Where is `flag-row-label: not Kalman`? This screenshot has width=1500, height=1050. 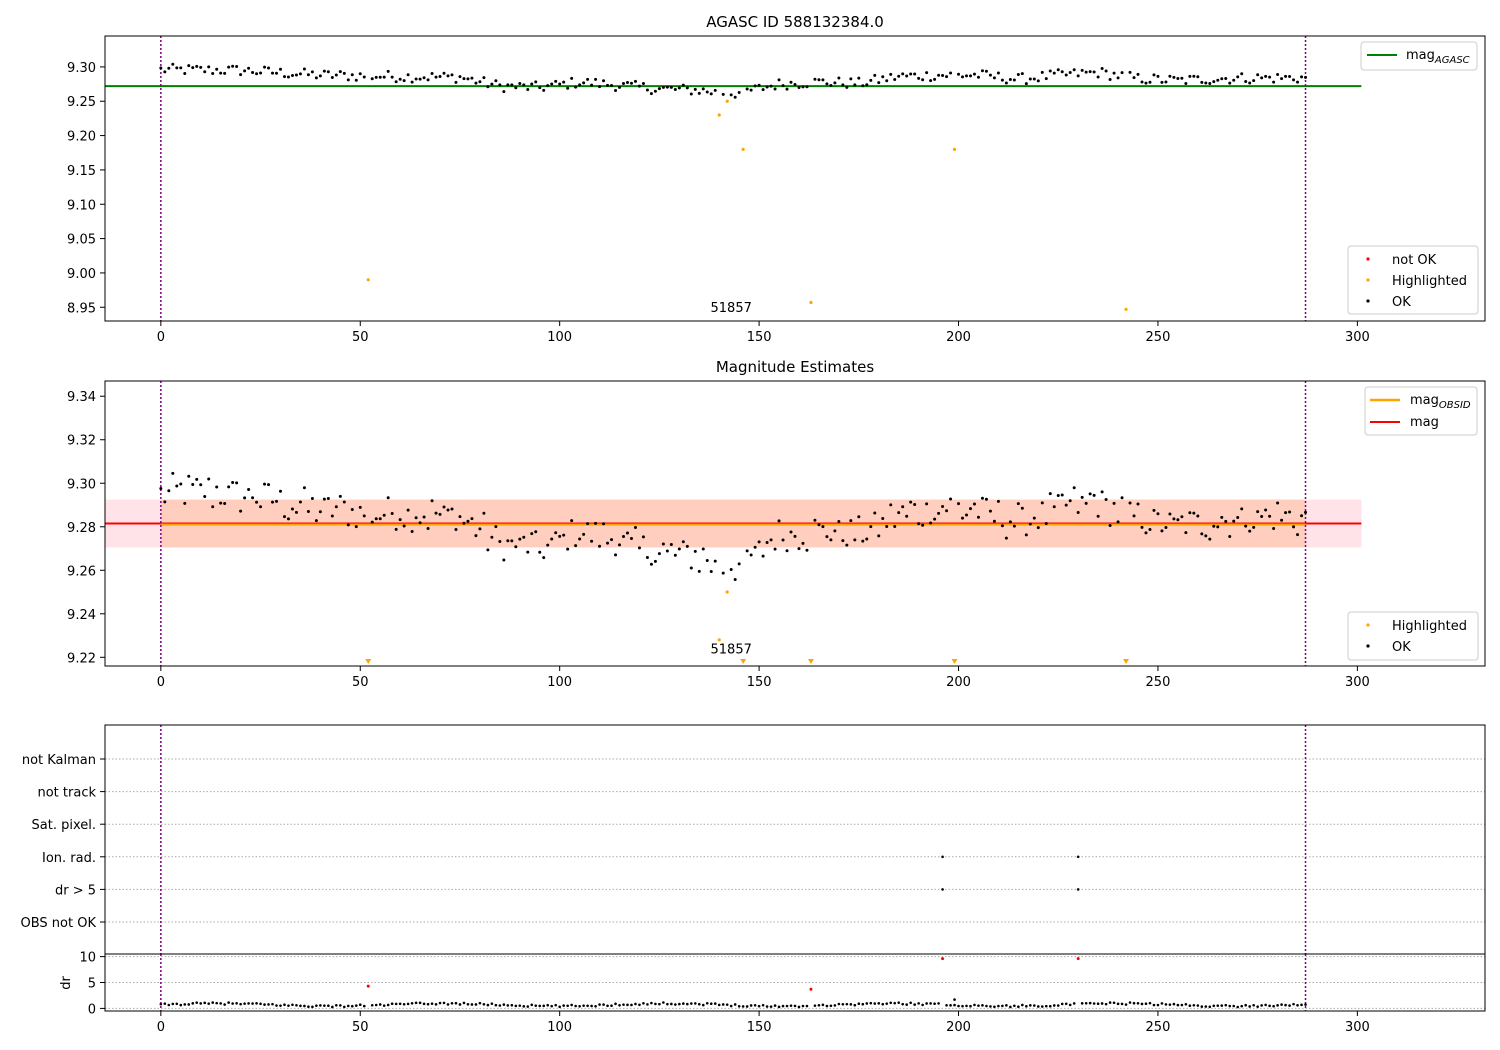
flag-row-label: not Kalman is located at coordinates (59, 760).